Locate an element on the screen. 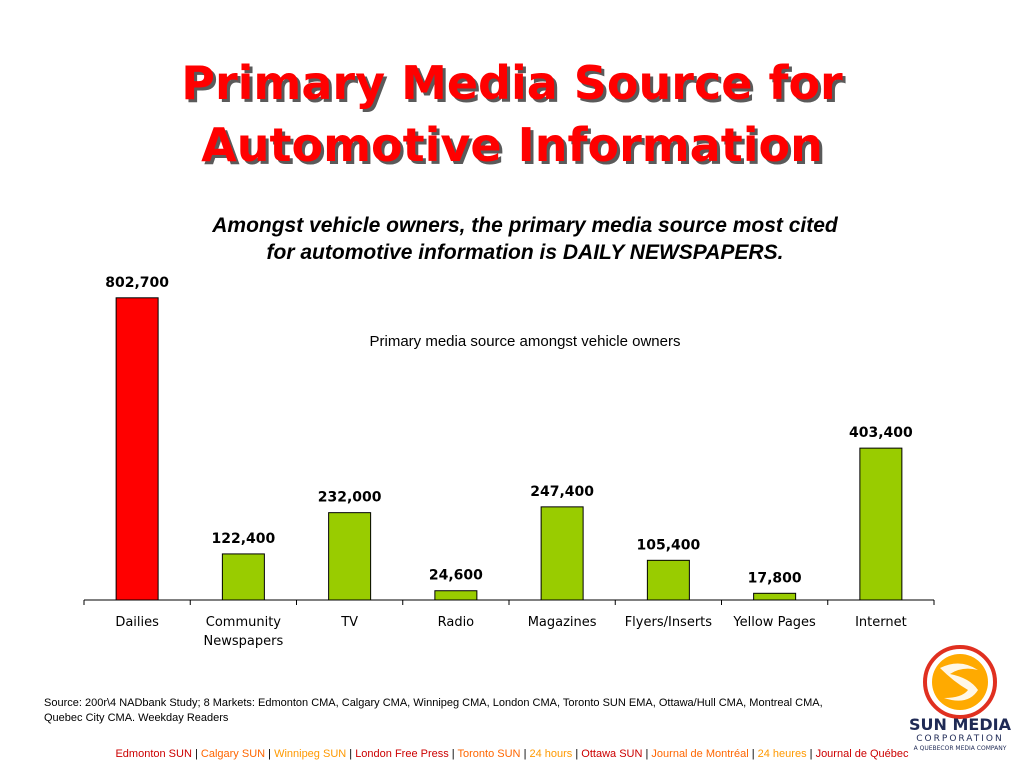 The width and height of the screenshot is (1024, 768). title-line-1: Primary Media Source for is located at coordinates (512, 83).